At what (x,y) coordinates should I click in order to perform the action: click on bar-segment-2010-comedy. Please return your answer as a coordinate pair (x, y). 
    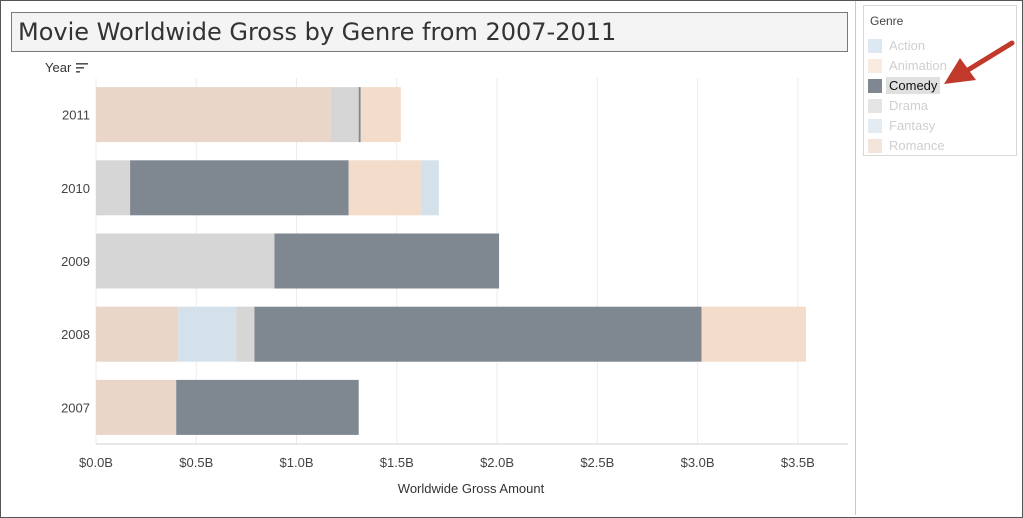
    Looking at the image, I should click on (239, 188).